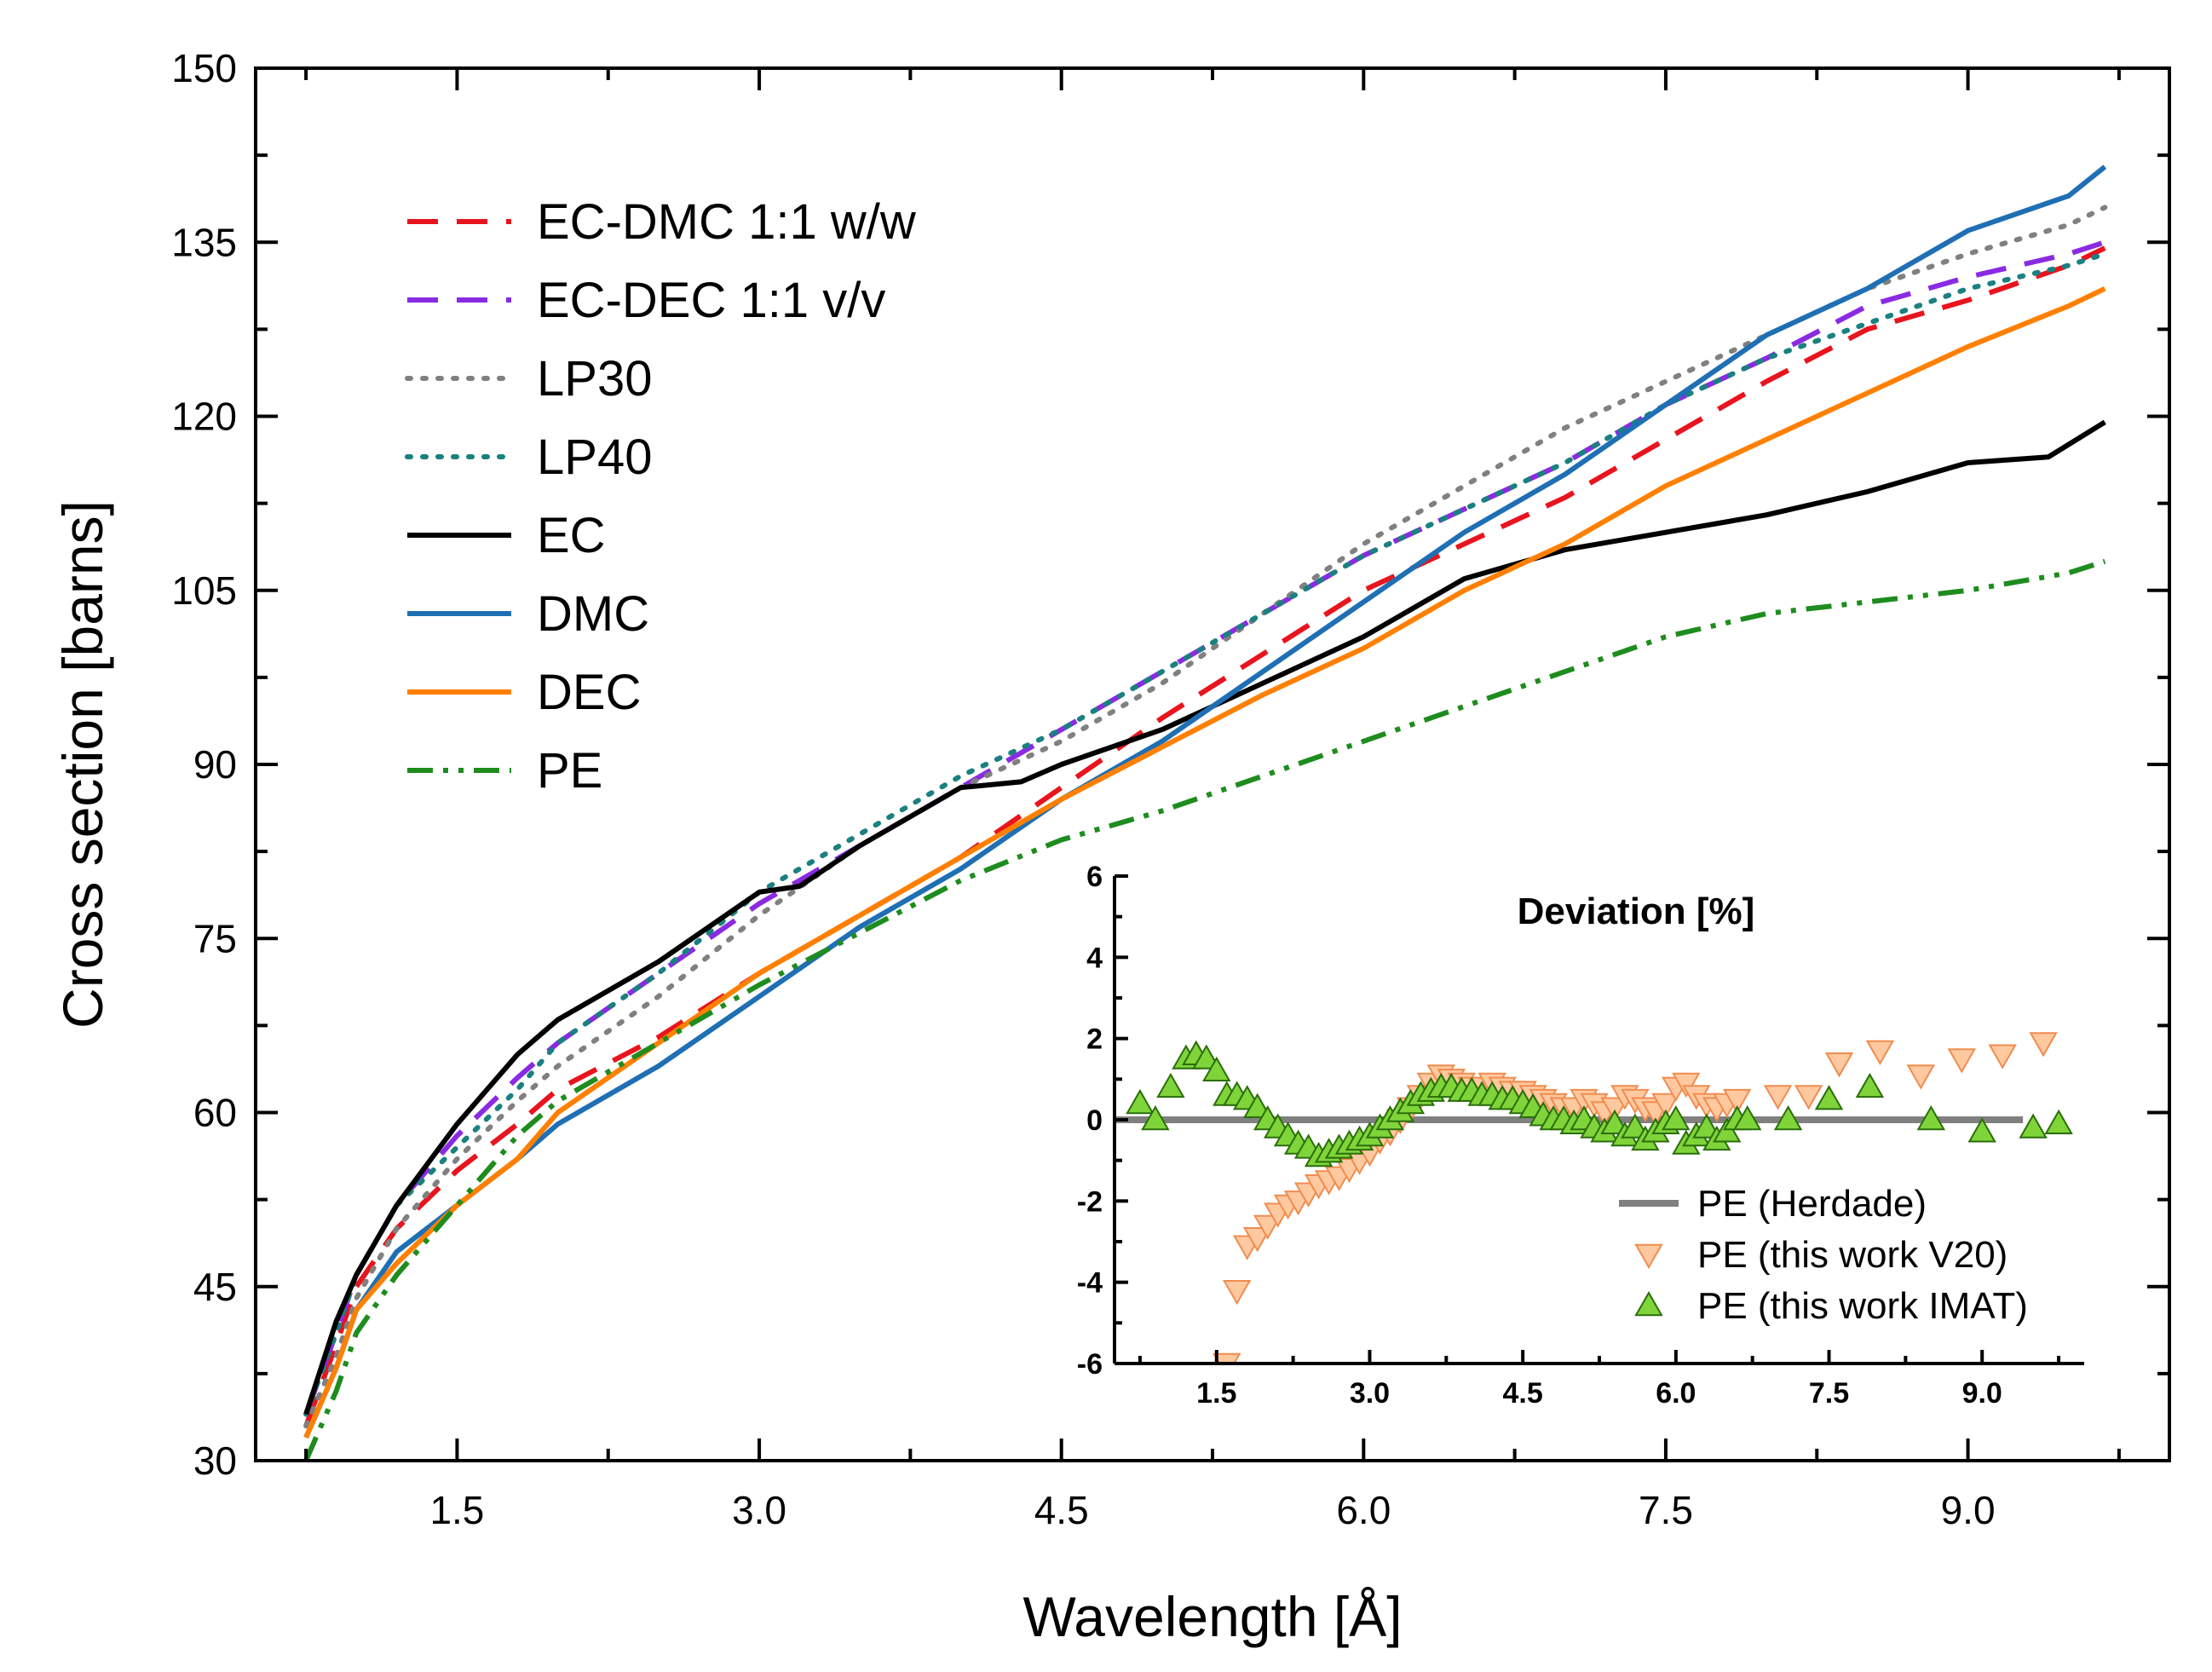 The width and height of the screenshot is (2212, 1672). Describe the element at coordinates (1648, 1303) in the screenshot. I see `inset-legend-swatch-pe-this-work-imat` at that location.